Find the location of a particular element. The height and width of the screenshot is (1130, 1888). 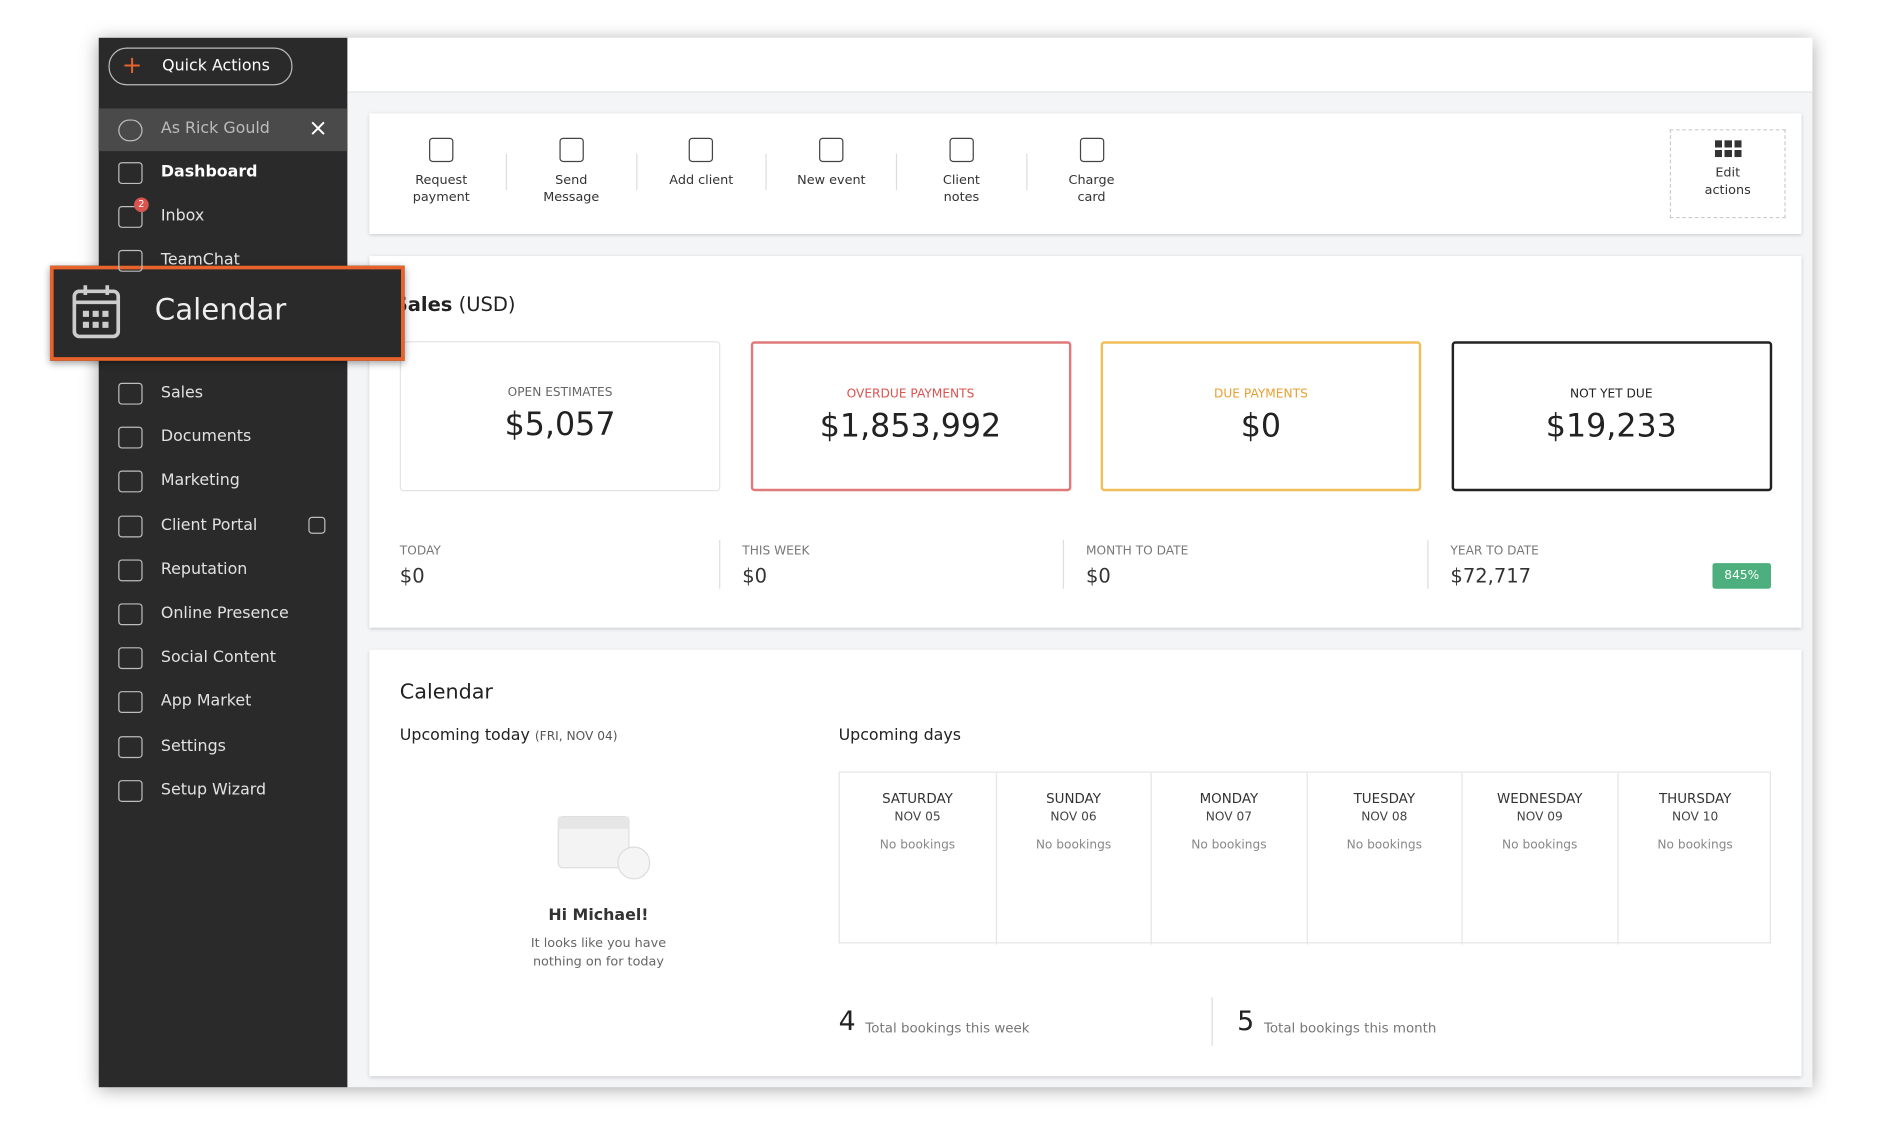

nav-item: Documents is located at coordinates (223, 437).